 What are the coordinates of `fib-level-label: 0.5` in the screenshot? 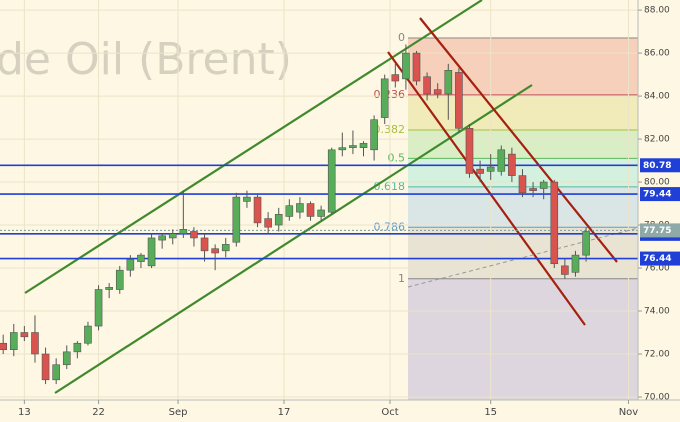 It's located at (397, 157).